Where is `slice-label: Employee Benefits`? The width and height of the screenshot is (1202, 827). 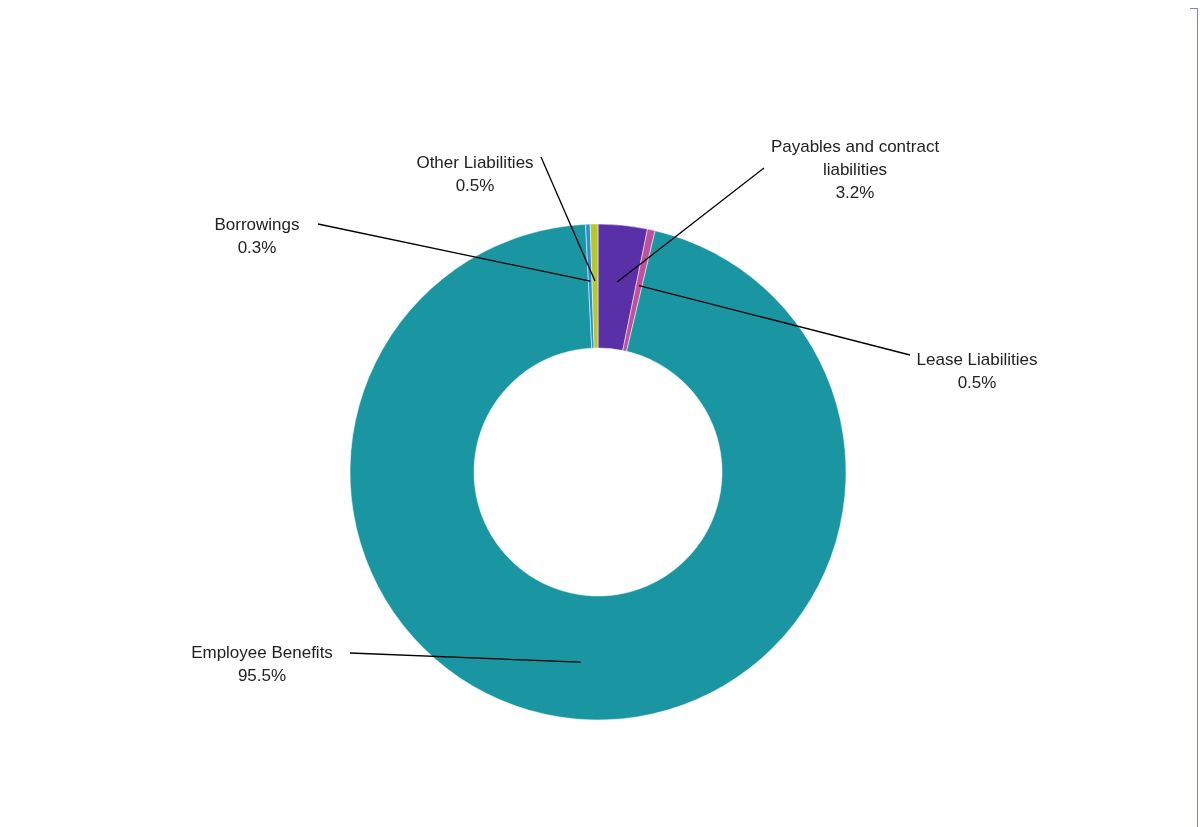
slice-label: Employee Benefits is located at coordinates (262, 652).